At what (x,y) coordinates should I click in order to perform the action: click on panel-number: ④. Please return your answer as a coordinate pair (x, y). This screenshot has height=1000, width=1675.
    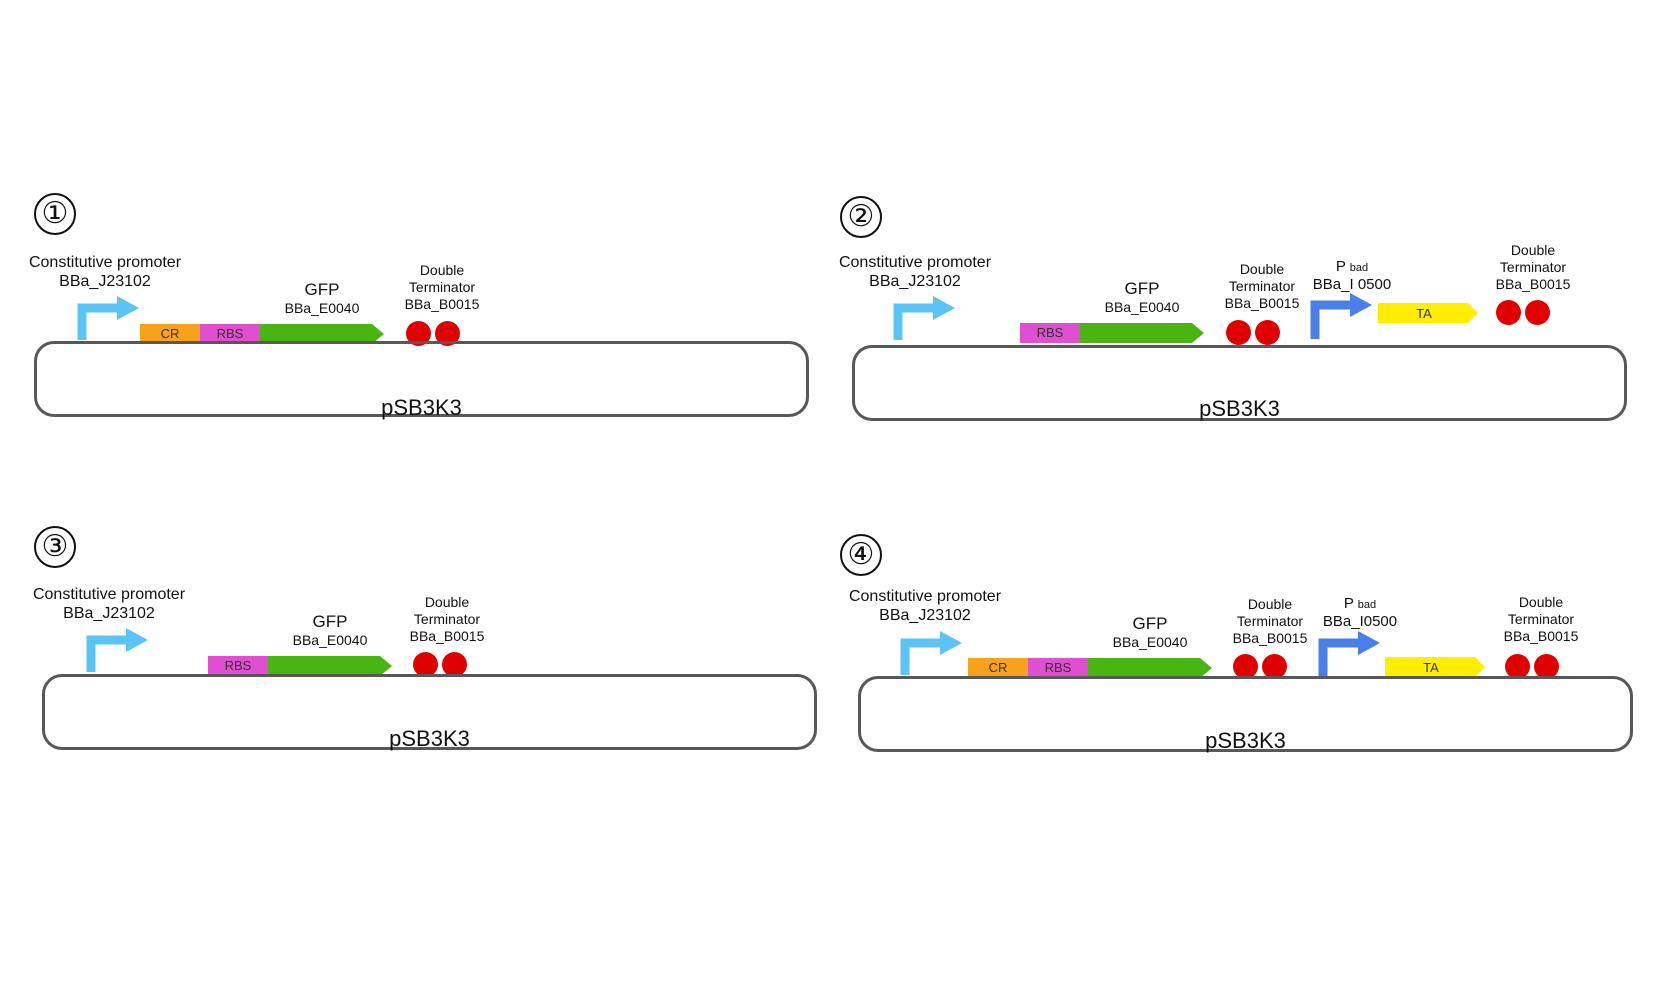
    Looking at the image, I should click on (861, 555).